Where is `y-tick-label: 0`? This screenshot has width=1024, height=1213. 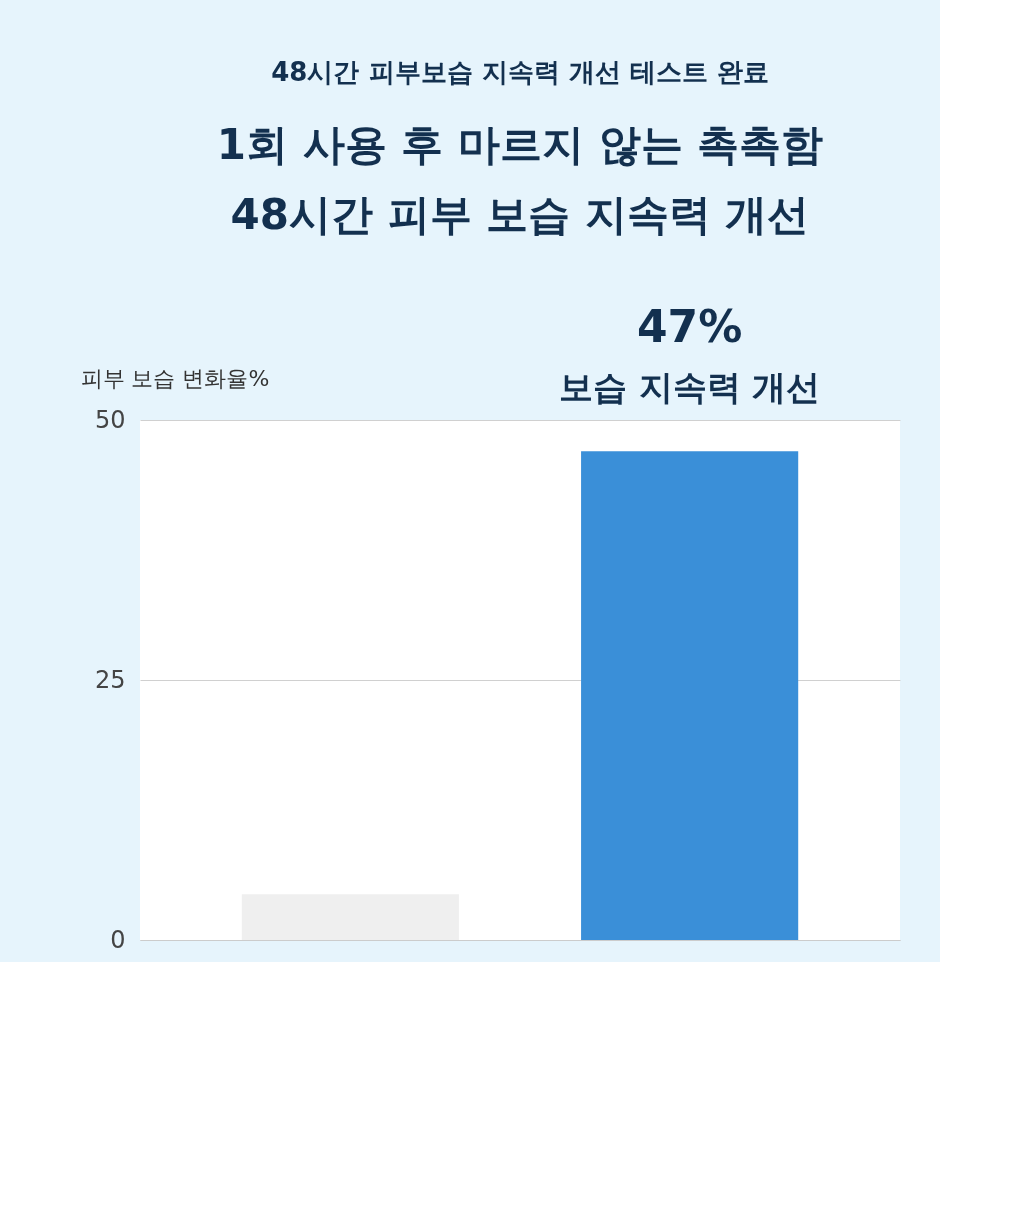 y-tick-label: 0 is located at coordinates (118, 939).